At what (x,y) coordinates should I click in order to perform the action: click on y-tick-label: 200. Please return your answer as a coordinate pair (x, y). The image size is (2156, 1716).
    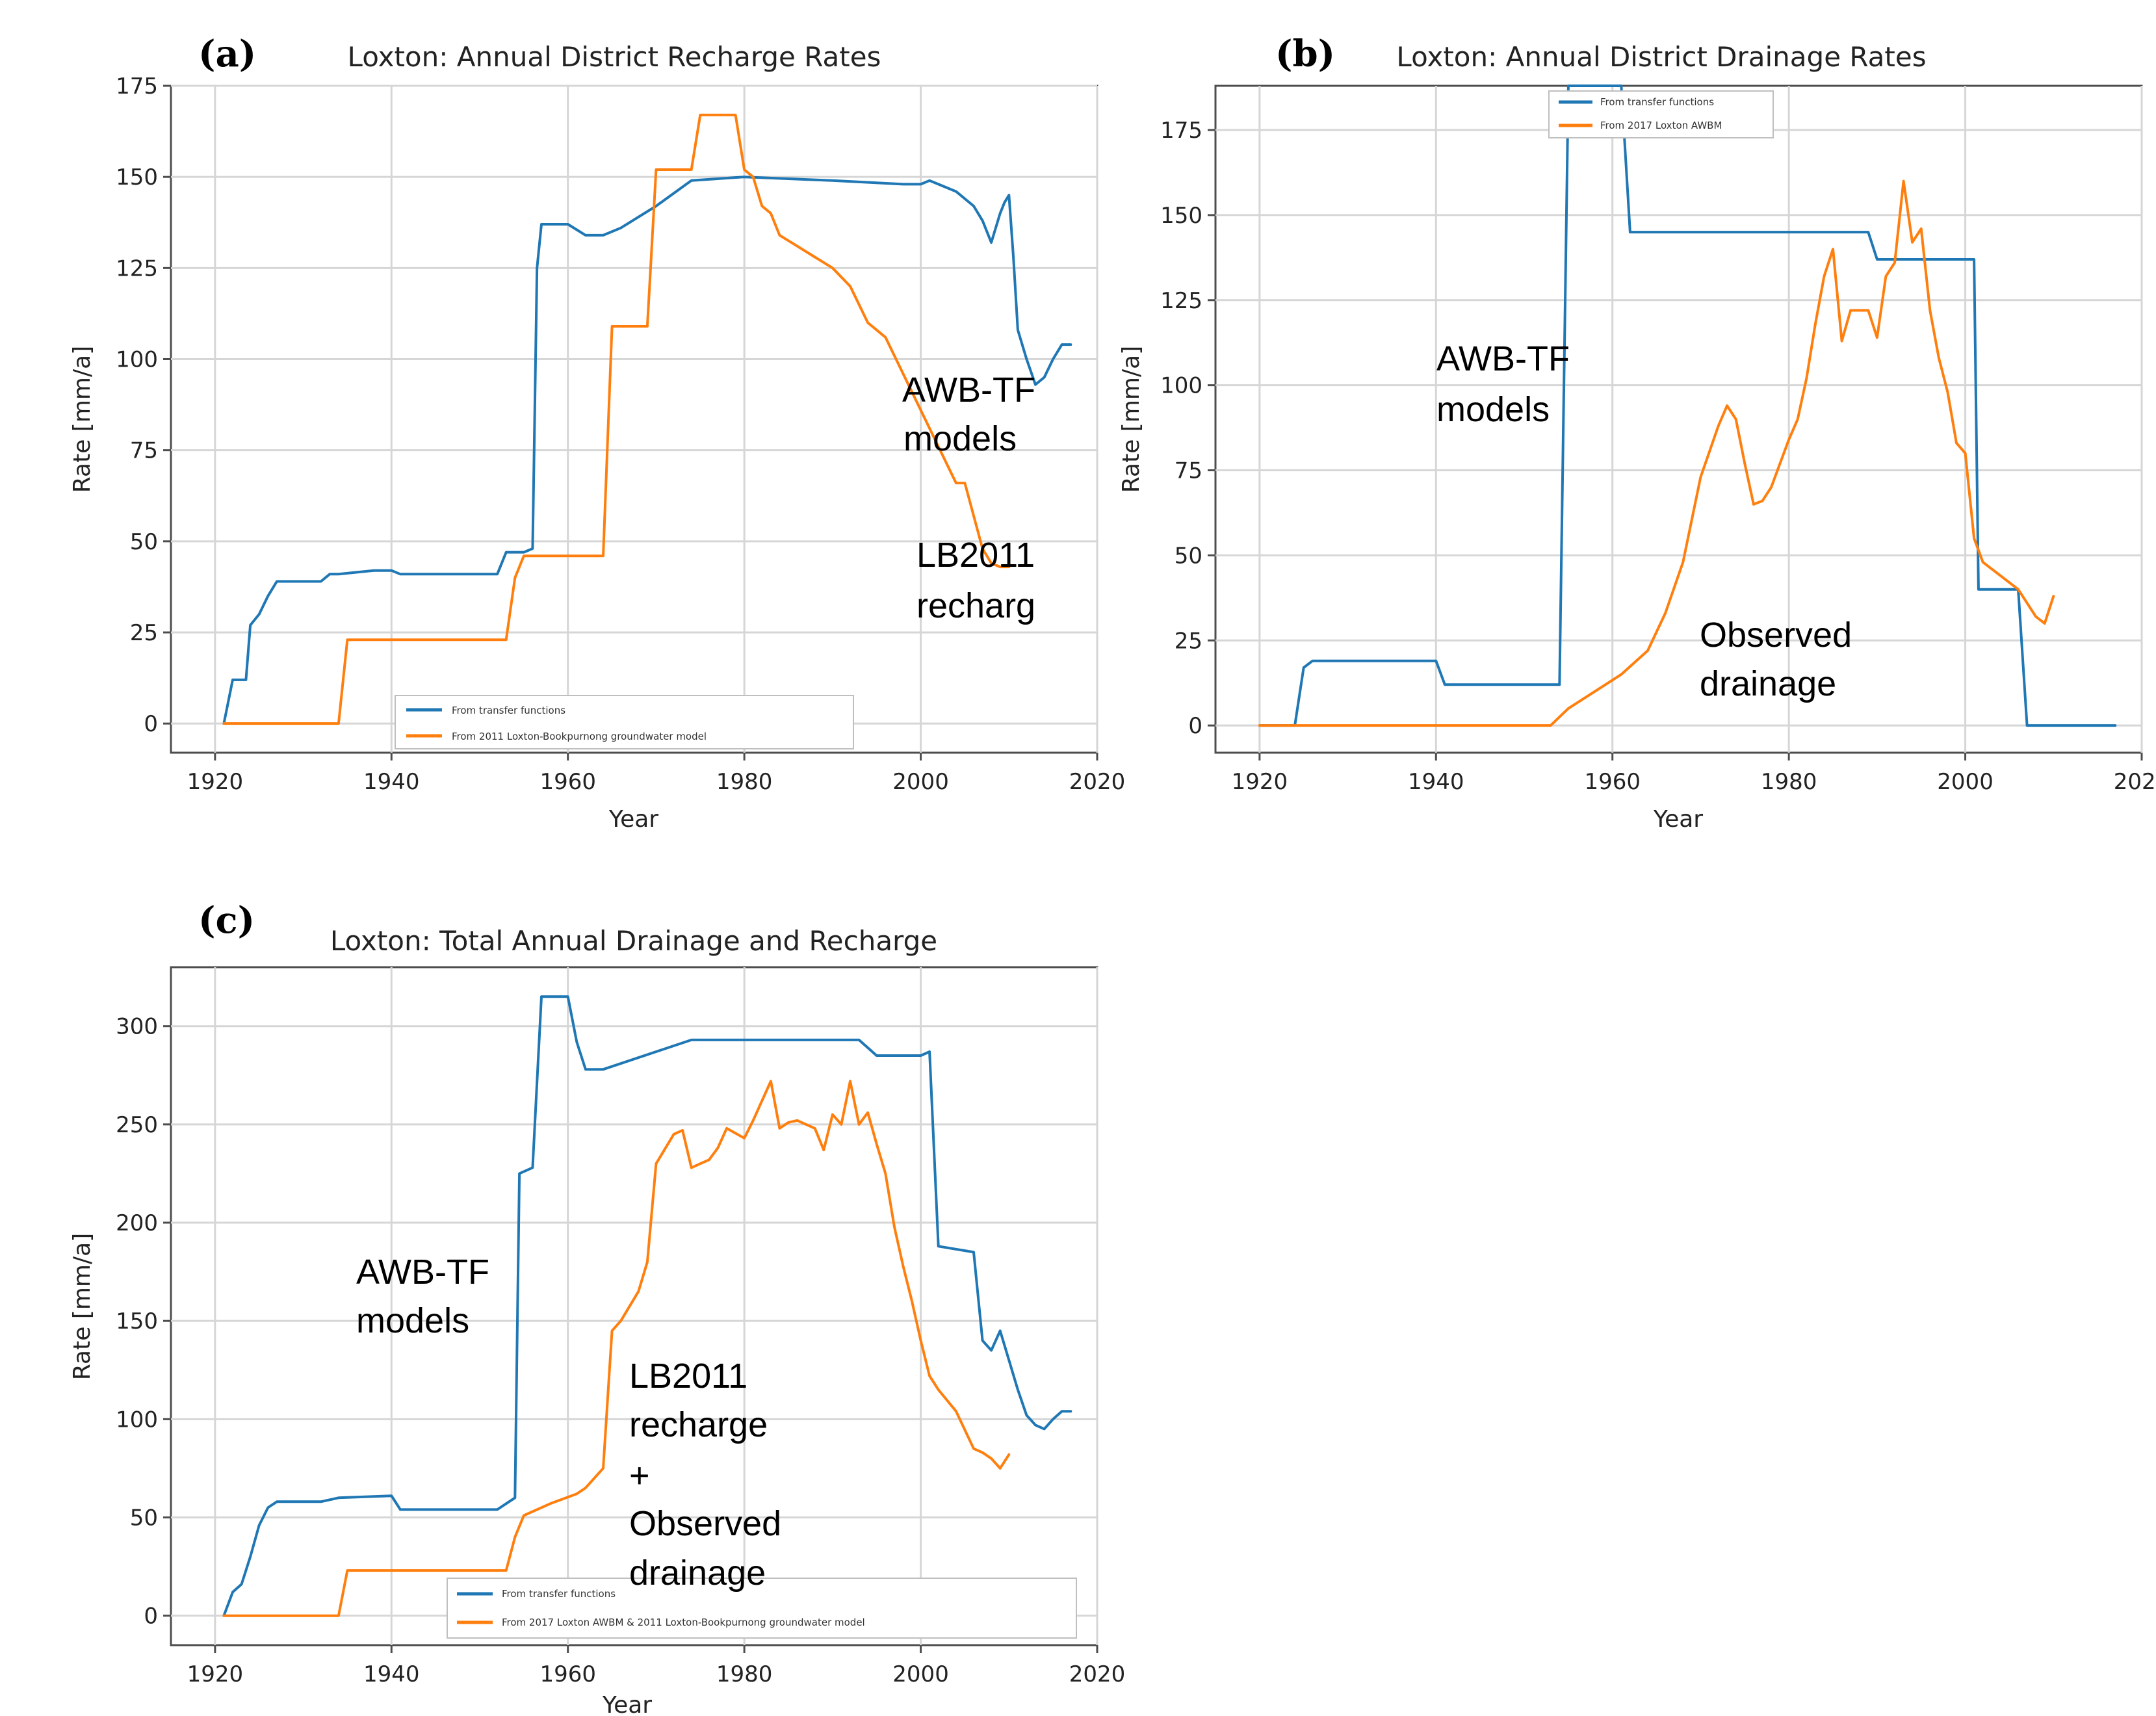
    Looking at the image, I should click on (137, 1223).